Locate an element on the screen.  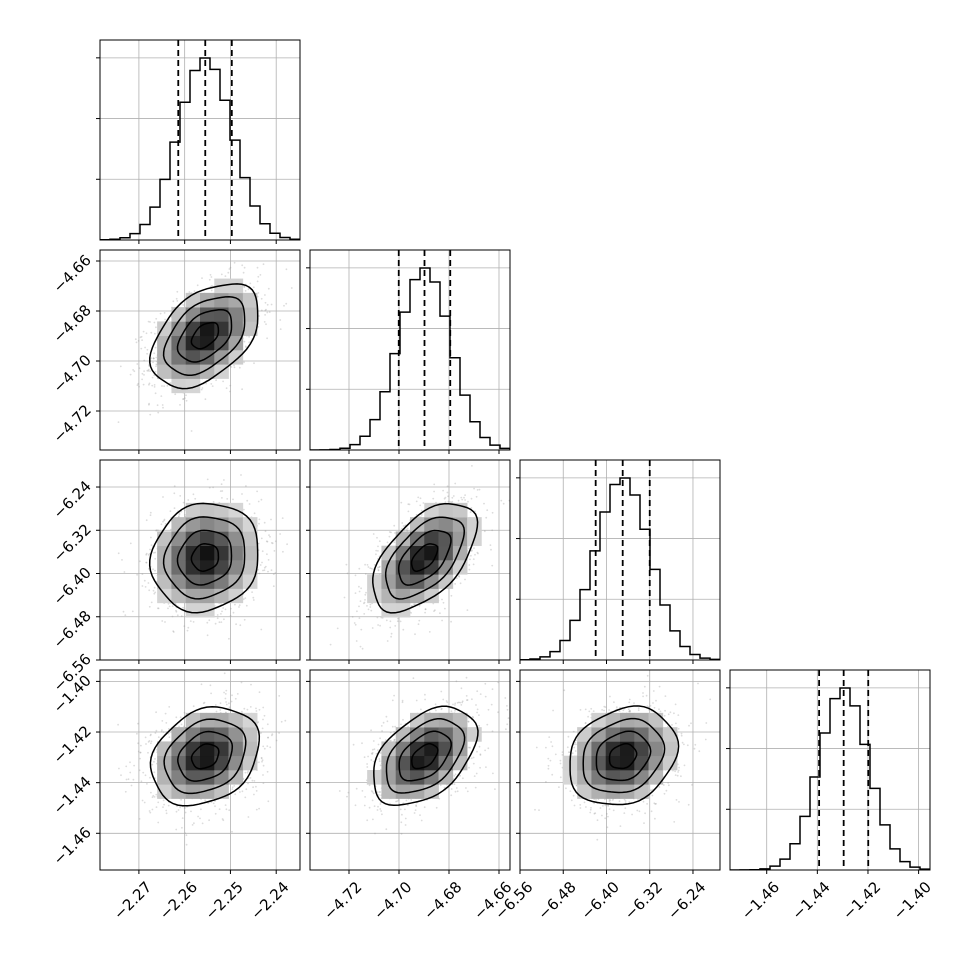
panel-frame is located at coordinates (200, 140).